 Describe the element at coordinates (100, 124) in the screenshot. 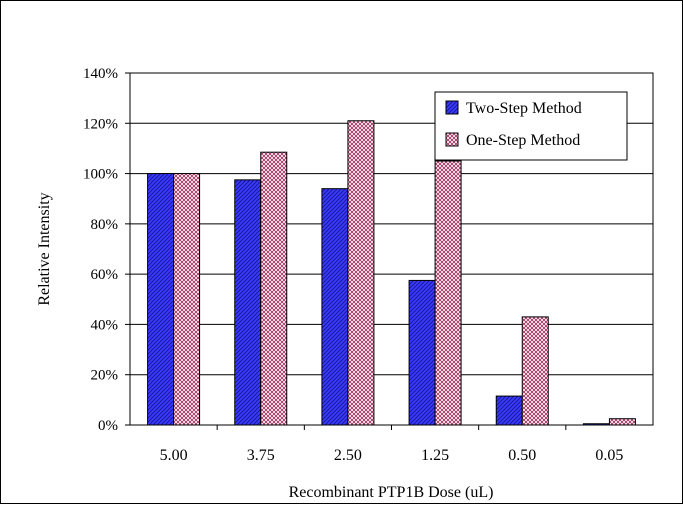

I see `y-tick-label: 120%` at that location.